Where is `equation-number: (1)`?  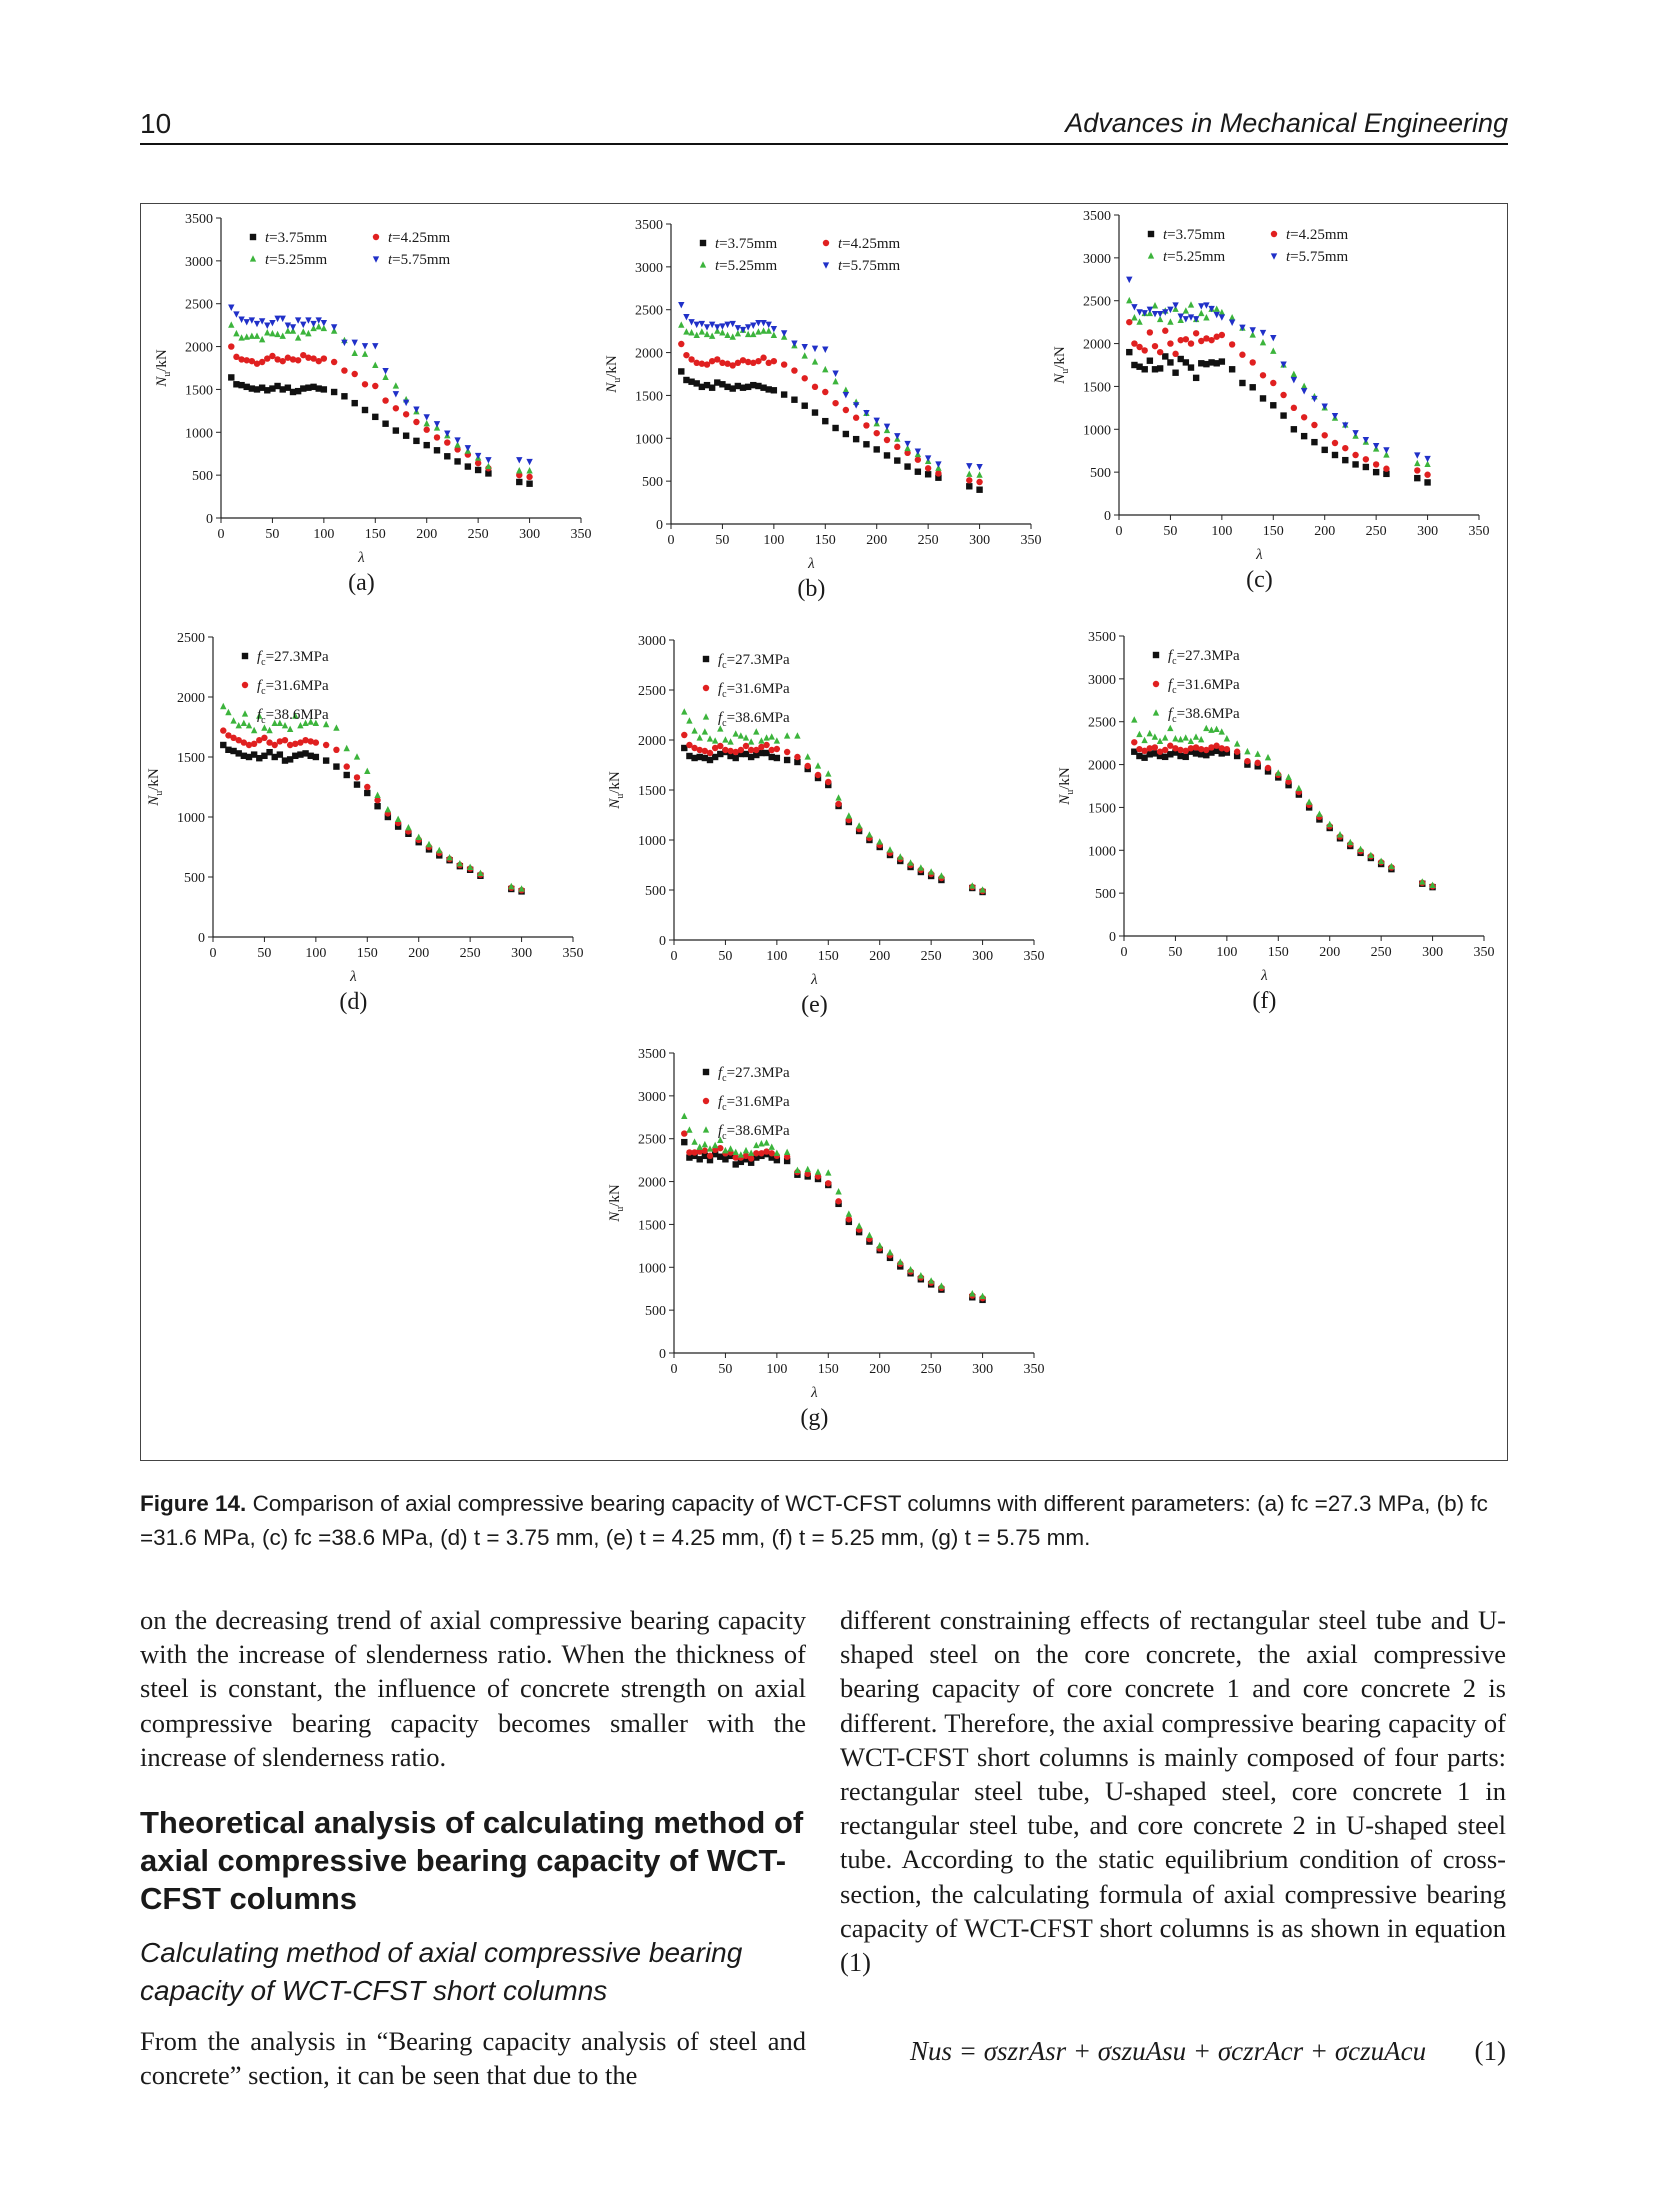 equation-number: (1) is located at coordinates (1490, 2051).